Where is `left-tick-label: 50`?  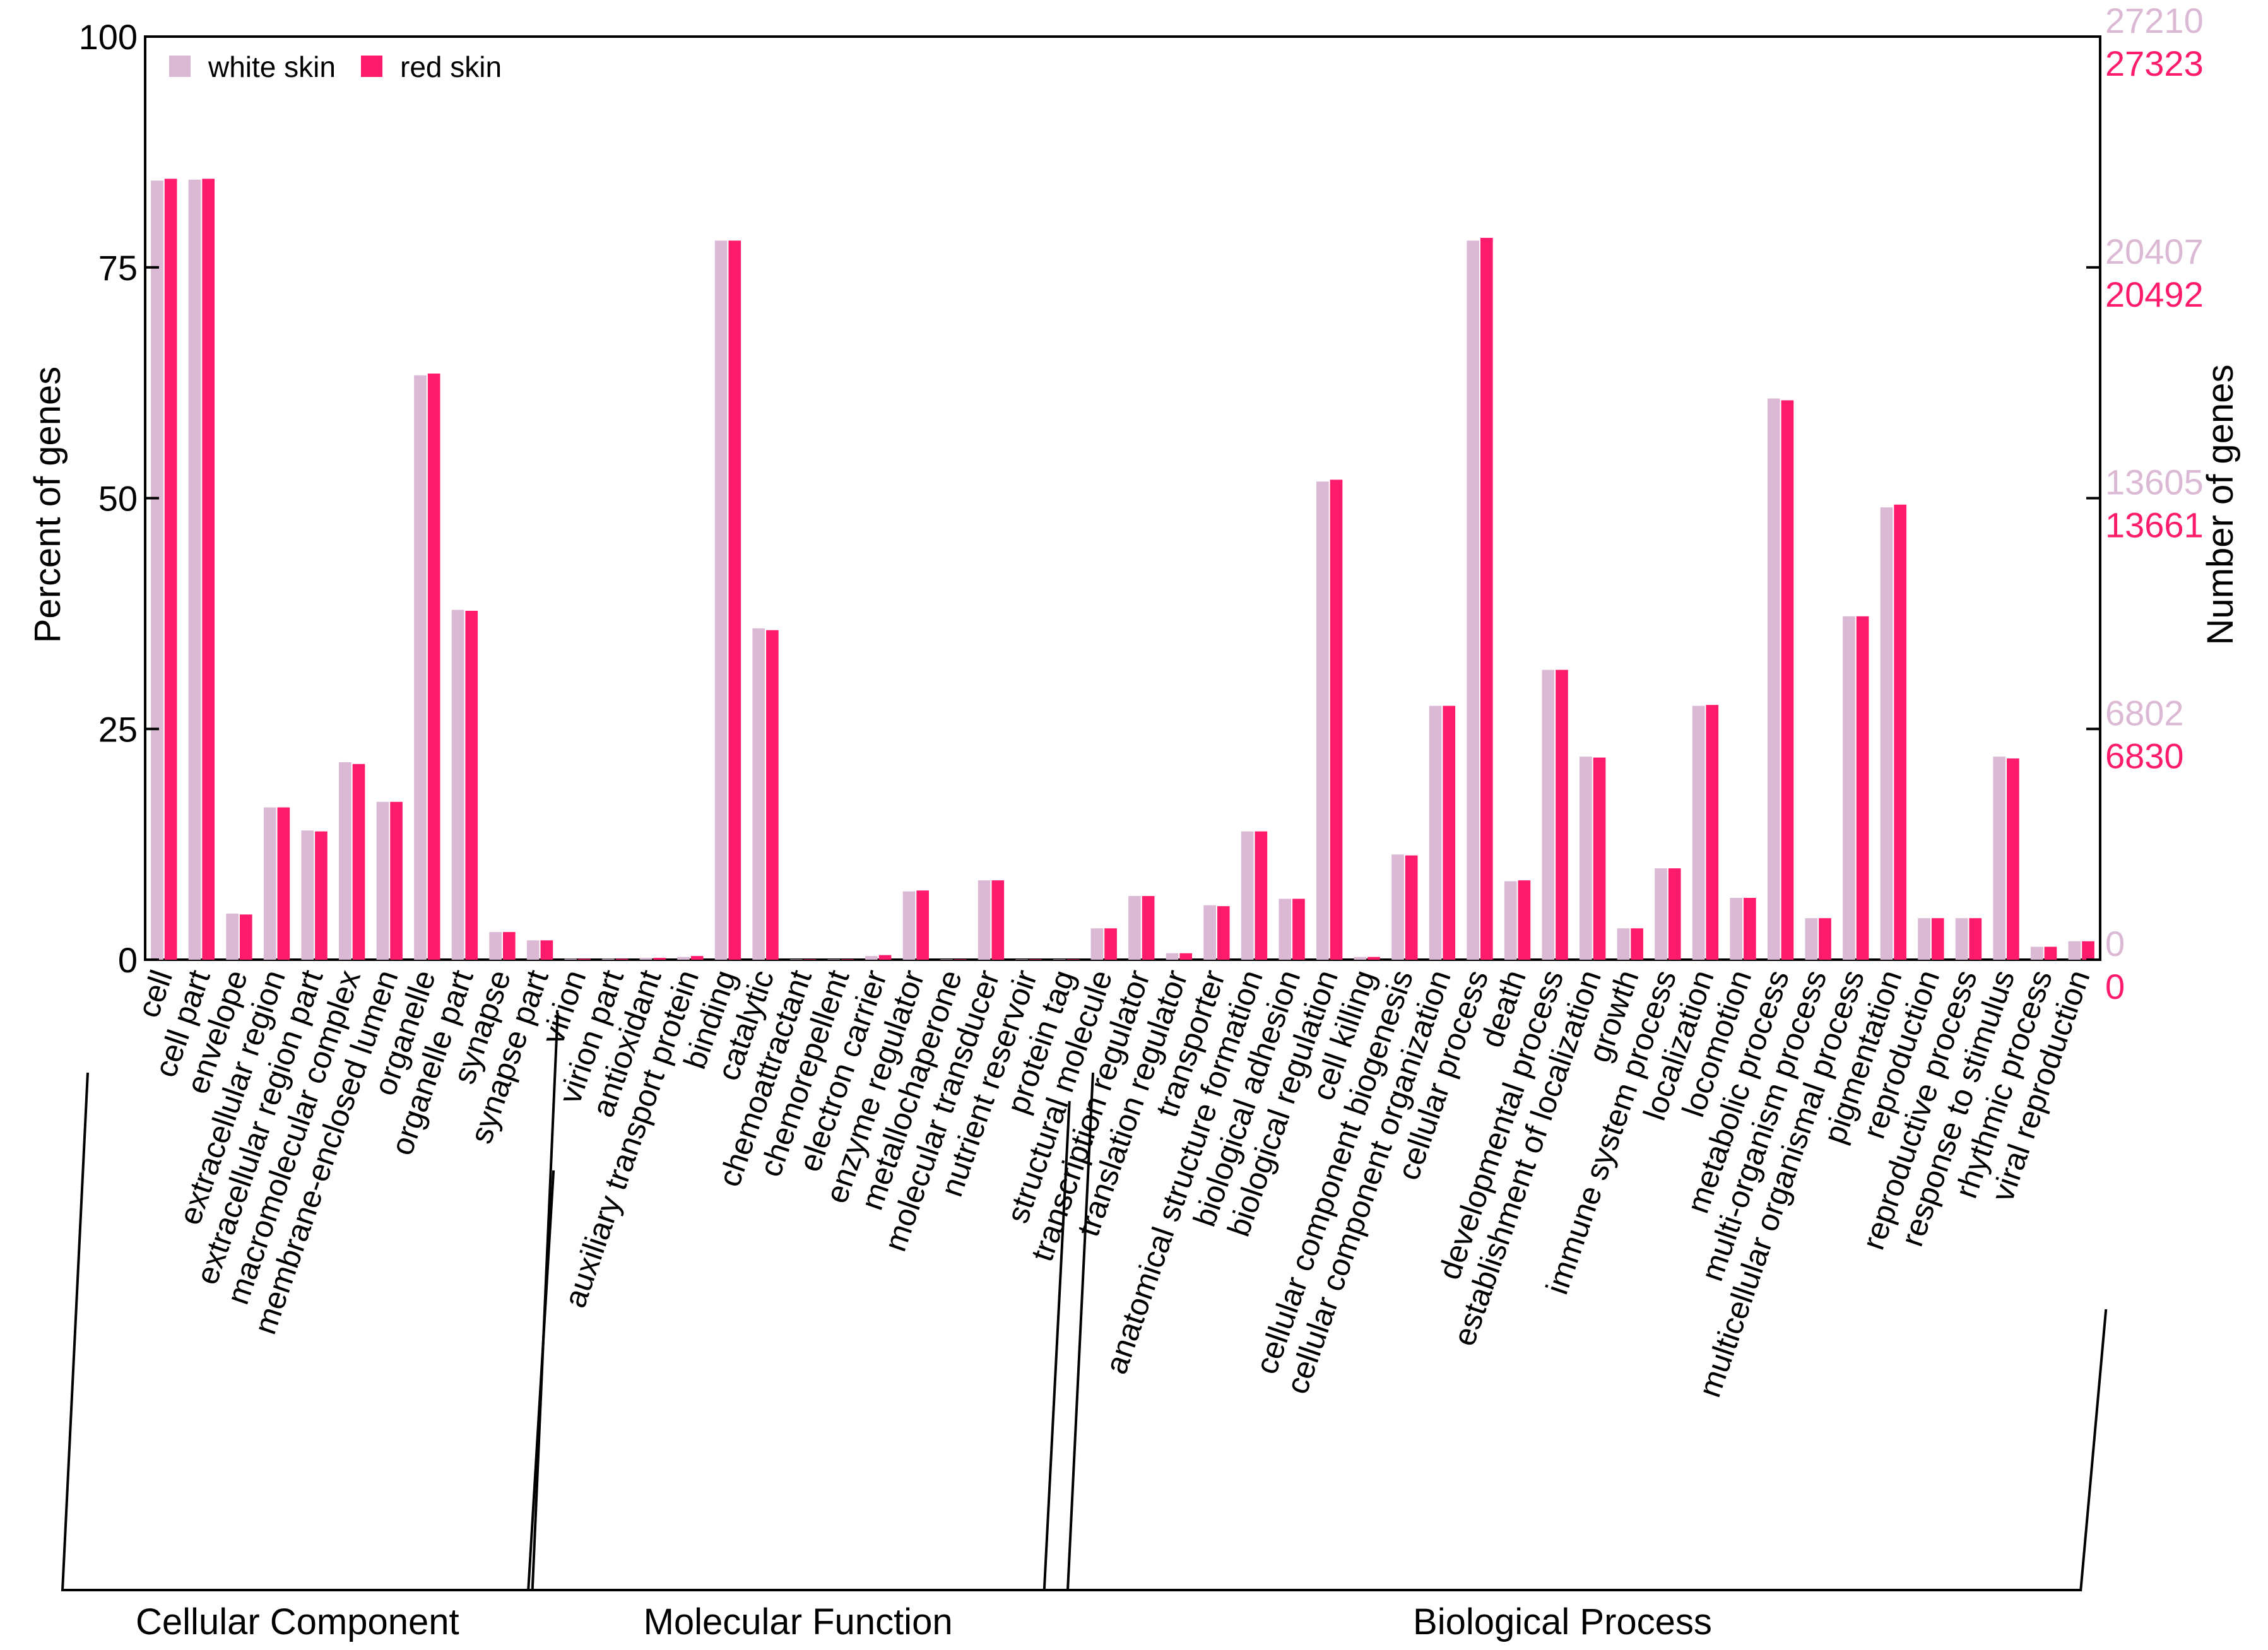 left-tick-label: 50 is located at coordinates (118, 499).